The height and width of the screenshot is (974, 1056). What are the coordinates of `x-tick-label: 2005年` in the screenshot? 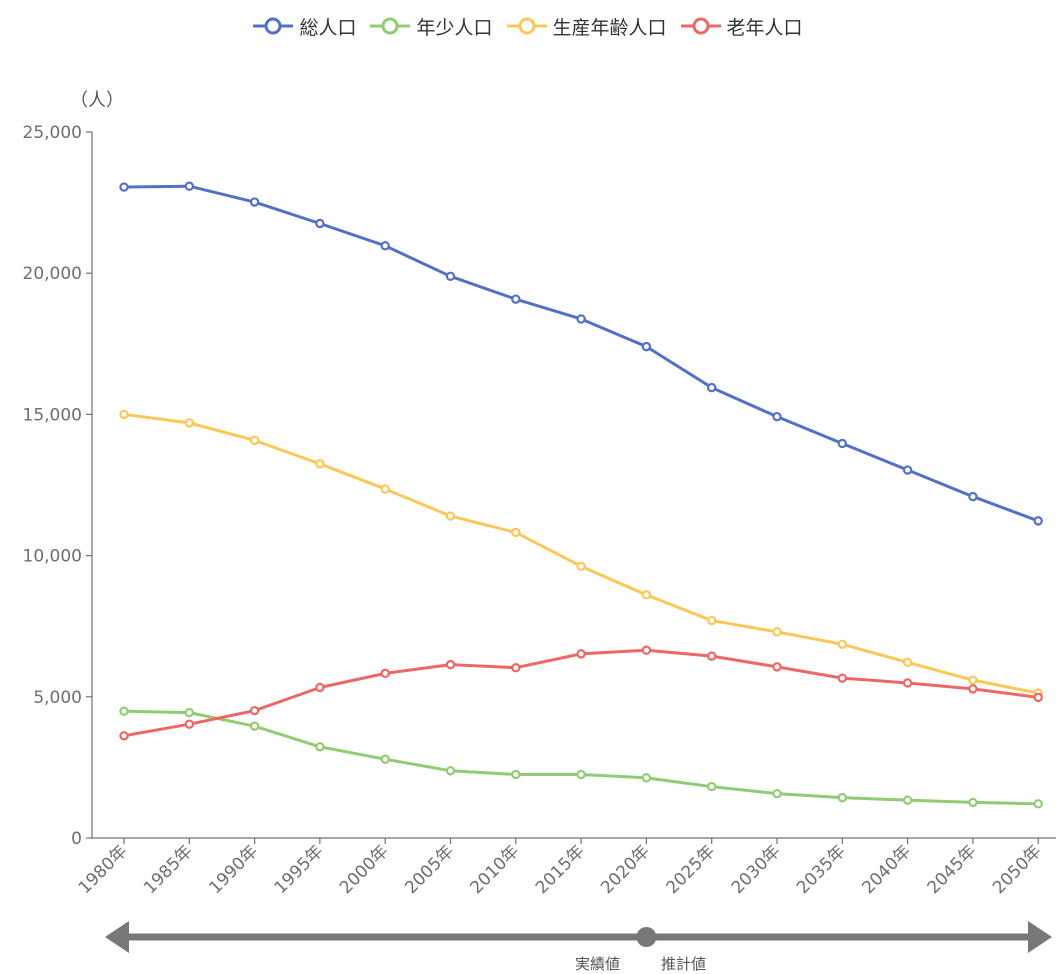 It's located at (429, 869).